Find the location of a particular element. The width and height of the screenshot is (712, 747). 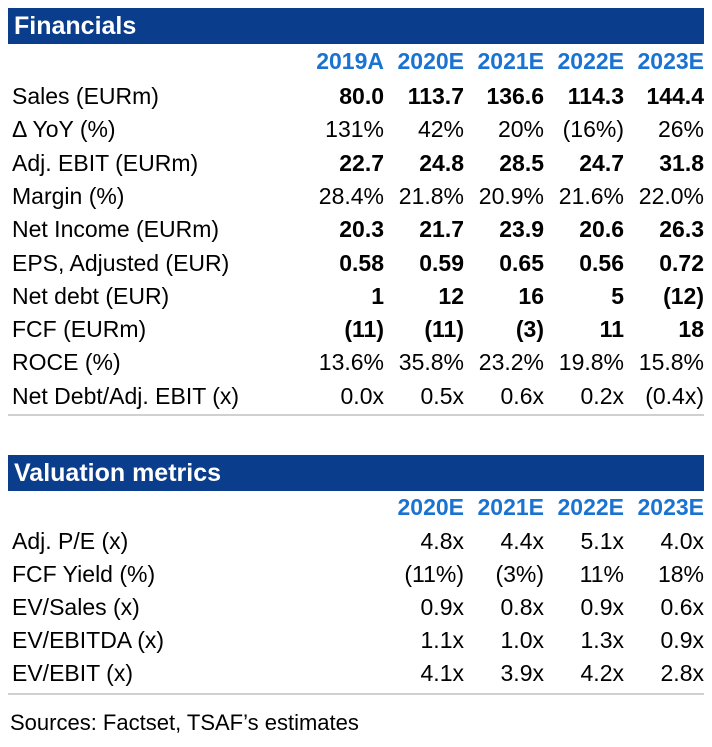

financials-header: Financials is located at coordinates (356, 26).